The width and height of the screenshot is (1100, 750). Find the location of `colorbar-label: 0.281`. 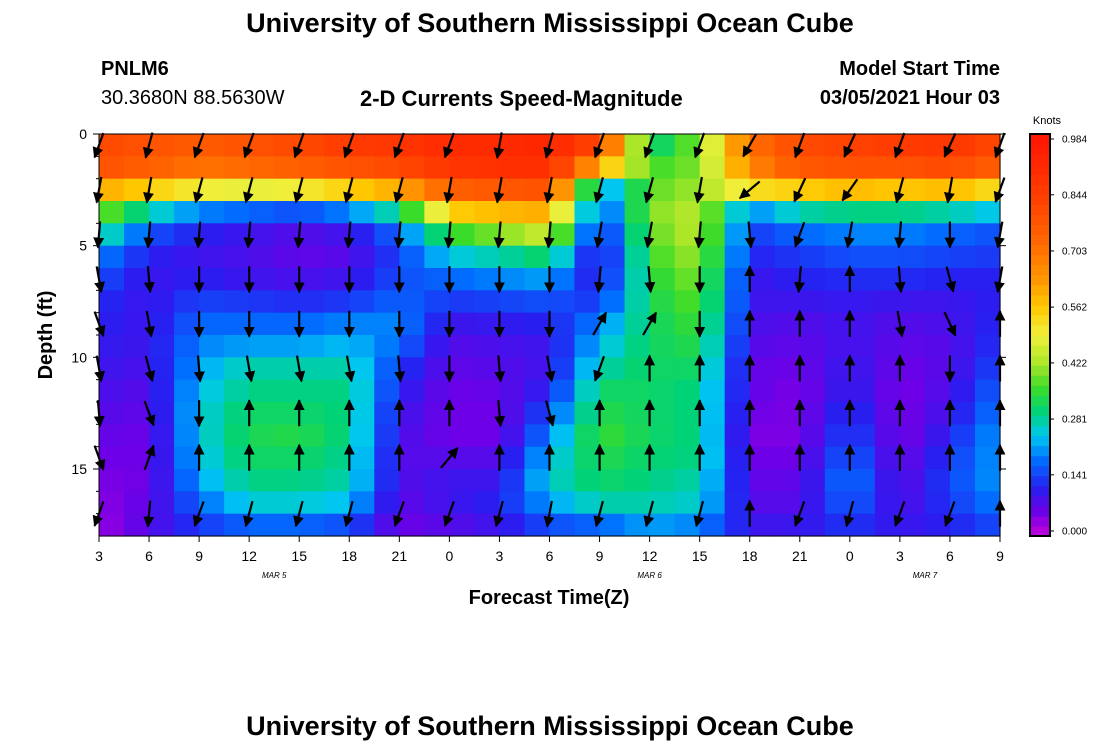

colorbar-label: 0.281 is located at coordinates (1074, 420).